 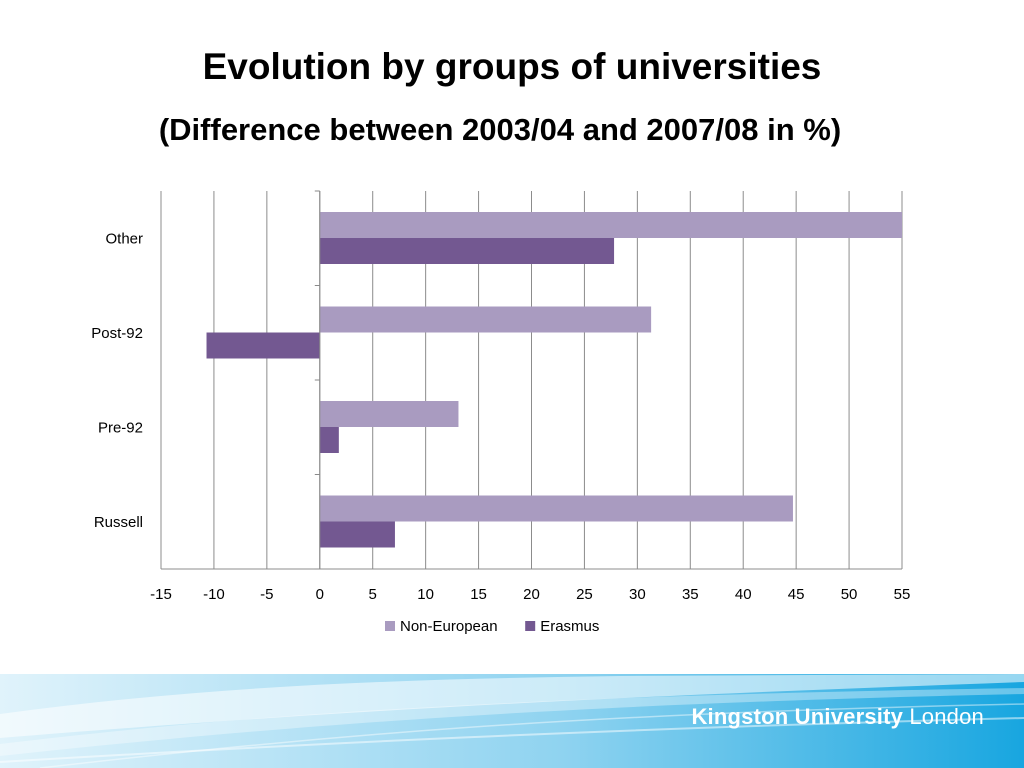 What do you see at coordinates (690, 594) in the screenshot?
I see `x-tick-label: 35` at bounding box center [690, 594].